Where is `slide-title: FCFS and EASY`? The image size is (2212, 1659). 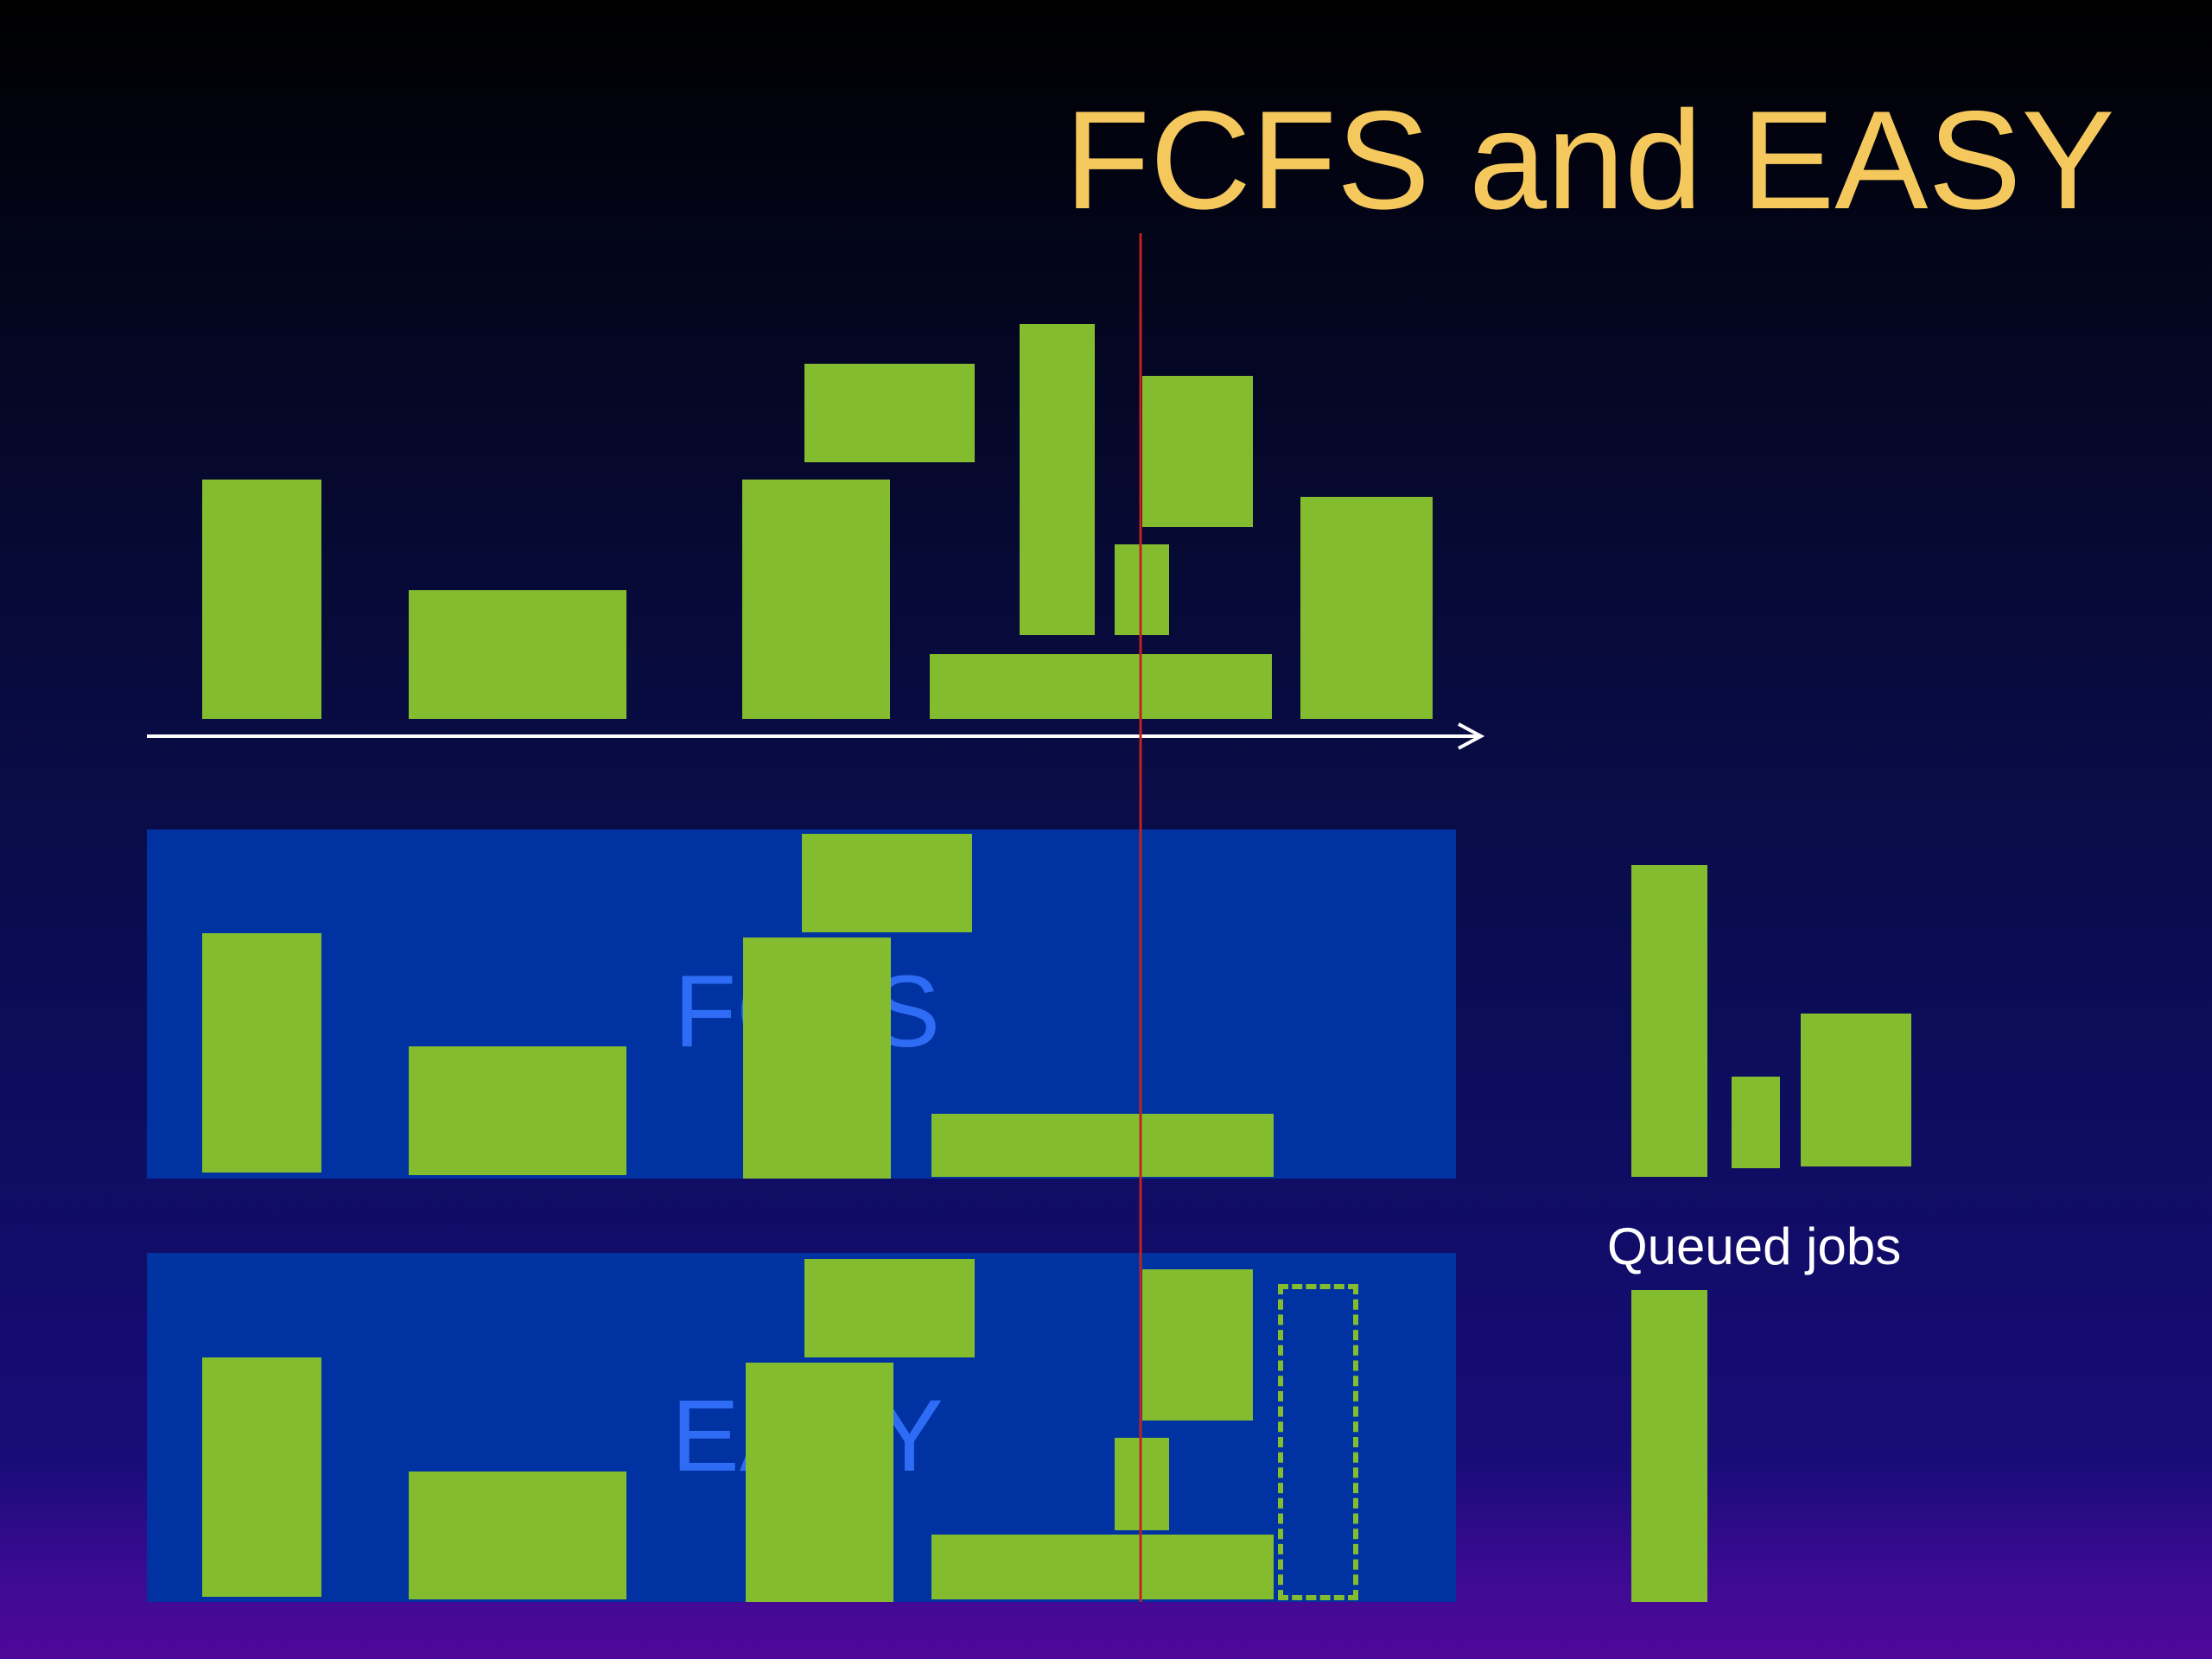
slide-title: FCFS and EASY is located at coordinates (1590, 160).